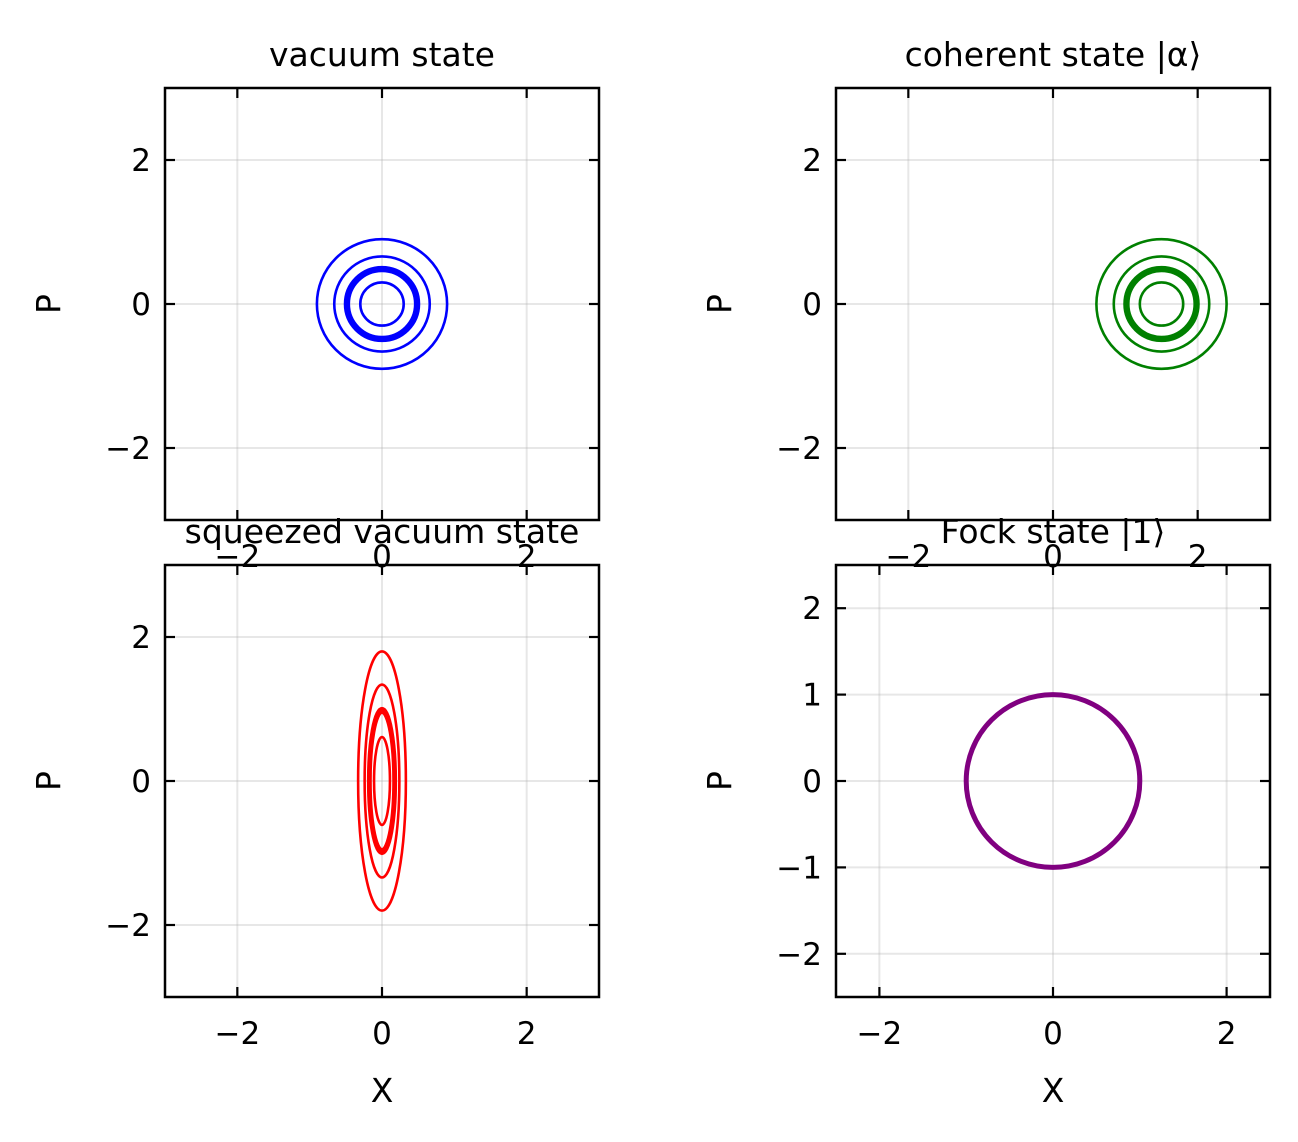 The height and width of the screenshot is (1142, 1298). Describe the element at coordinates (799, 868) in the screenshot. I see `y-tick-label: −1` at that location.